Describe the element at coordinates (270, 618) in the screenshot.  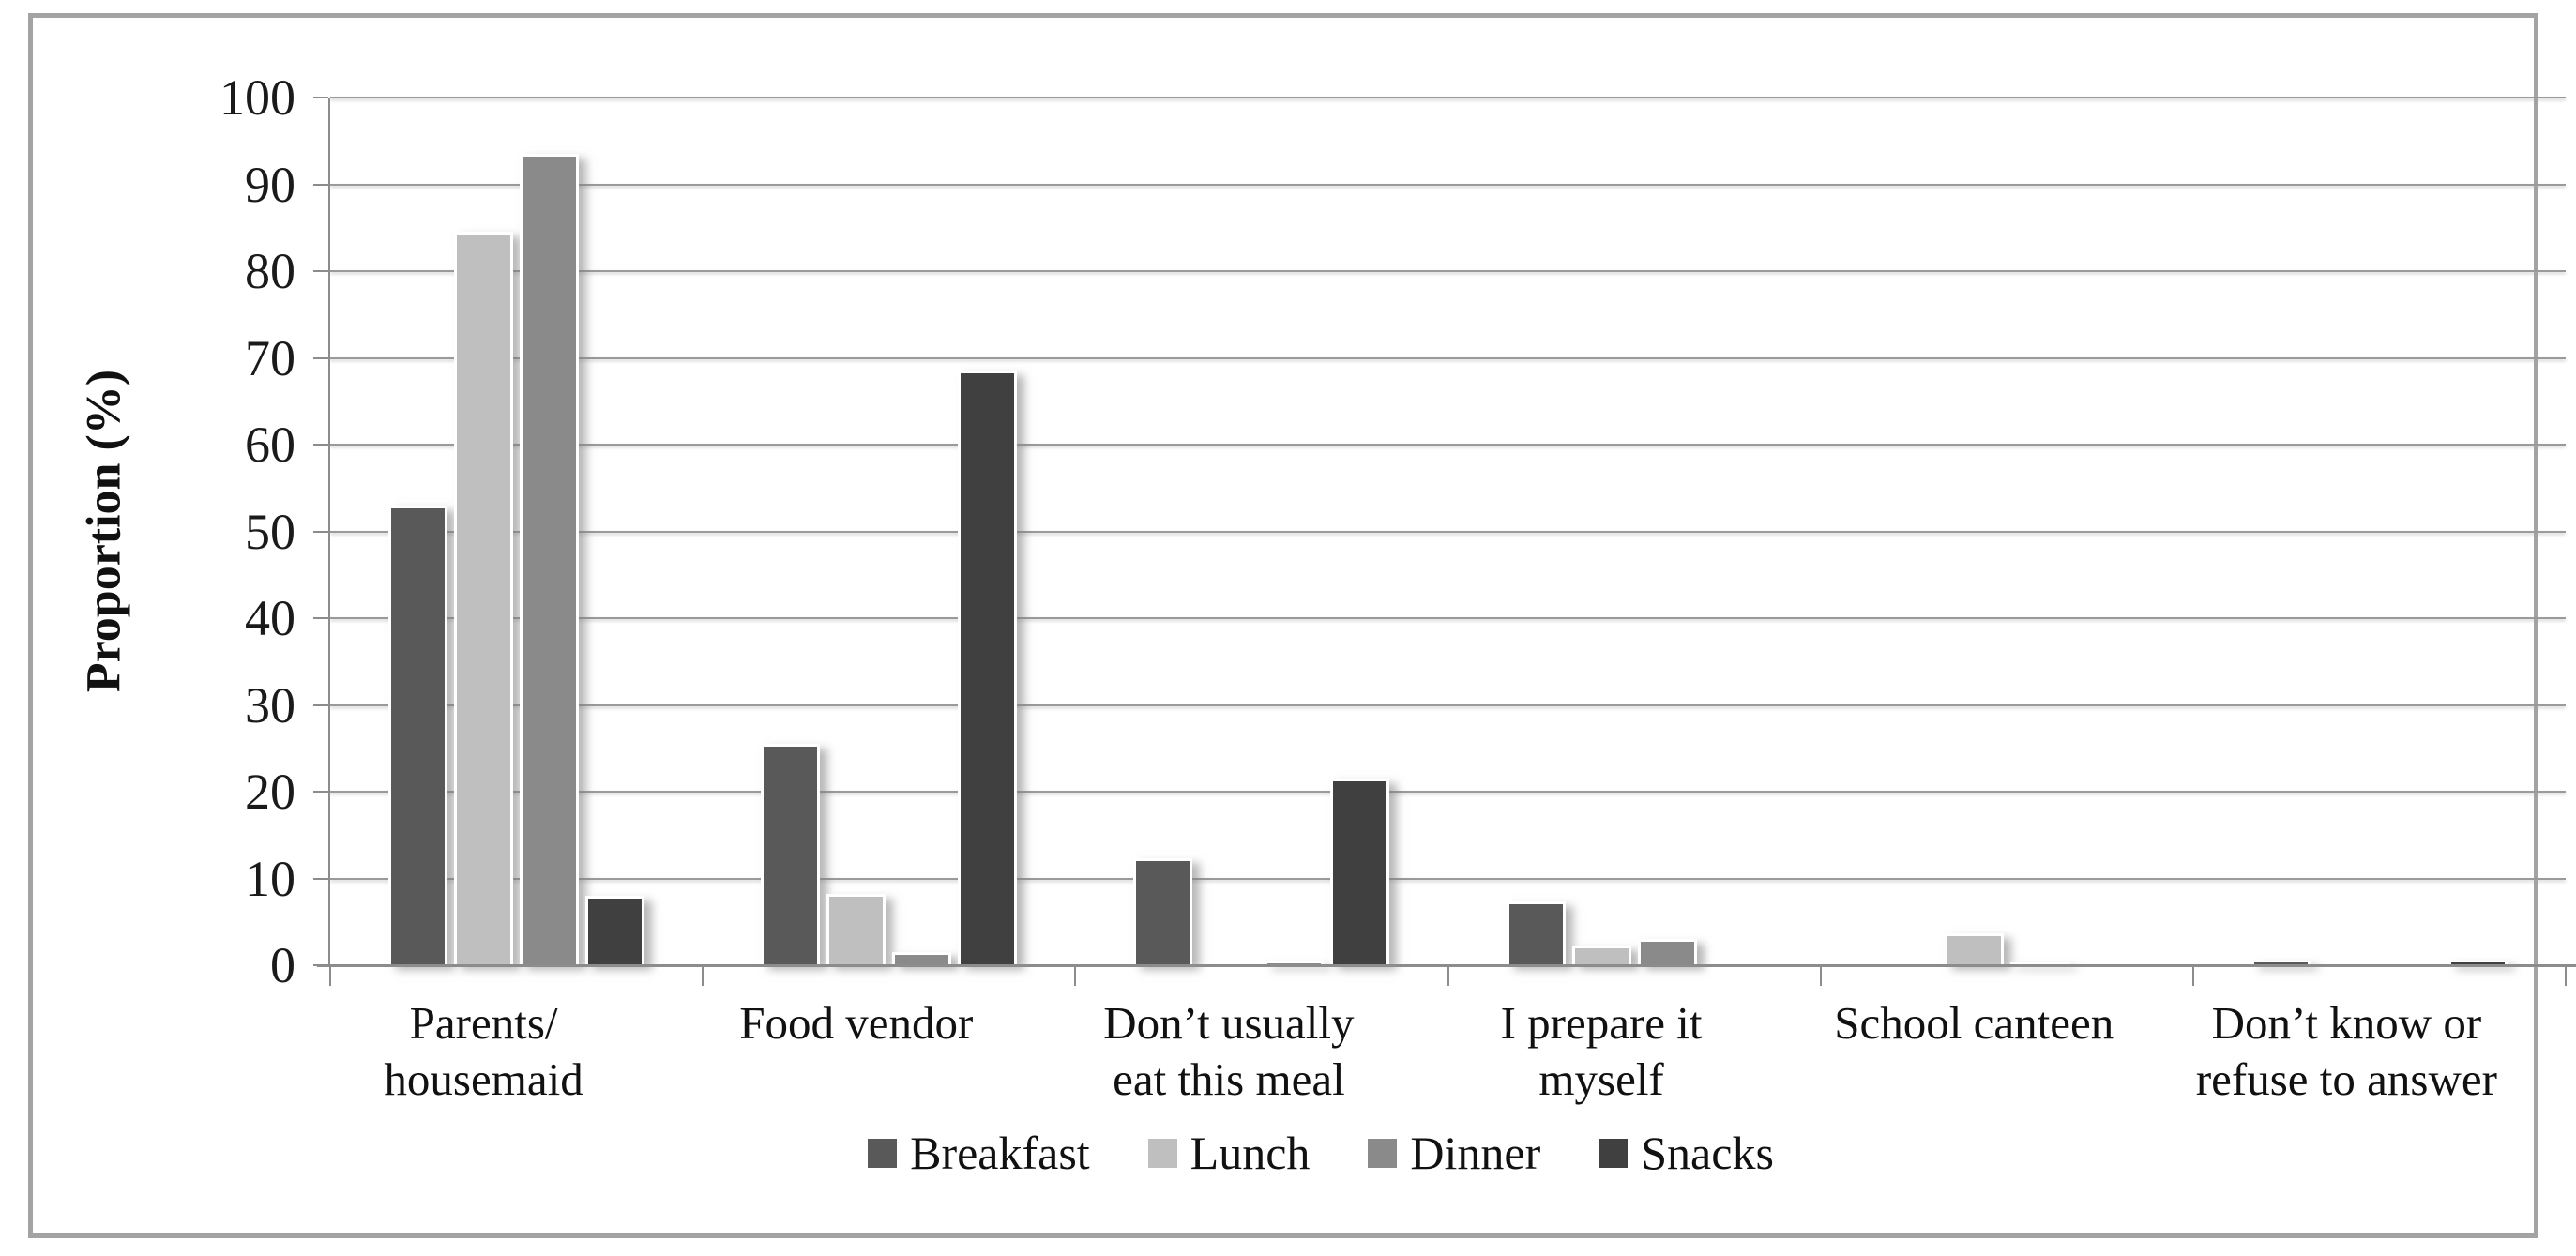
I see `y-tick-label-40: 40` at that location.